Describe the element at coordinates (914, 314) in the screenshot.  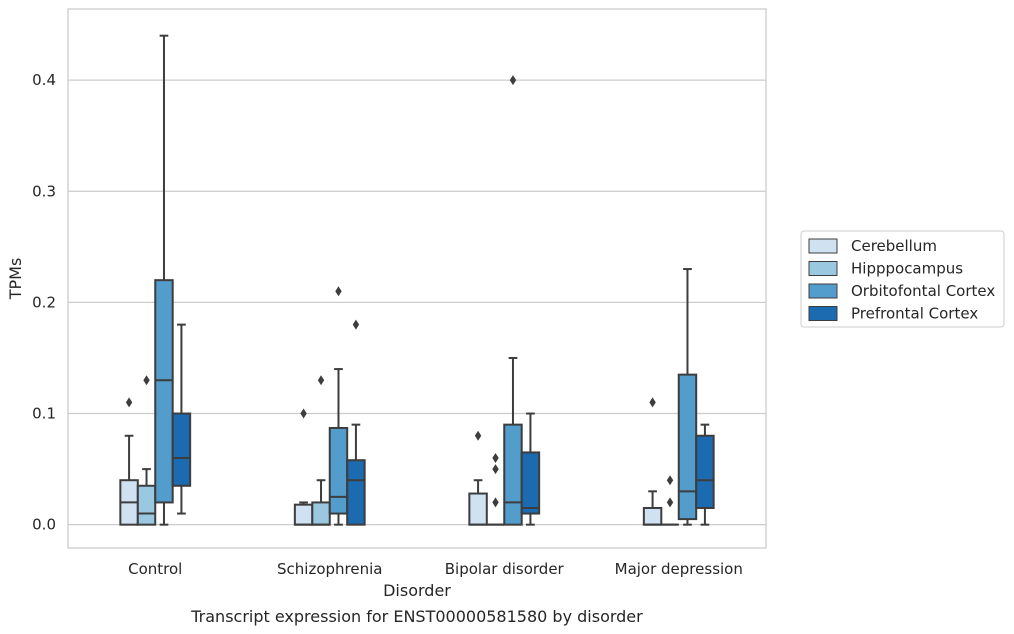
I see `legend-label: Prefrontal Cortex` at that location.